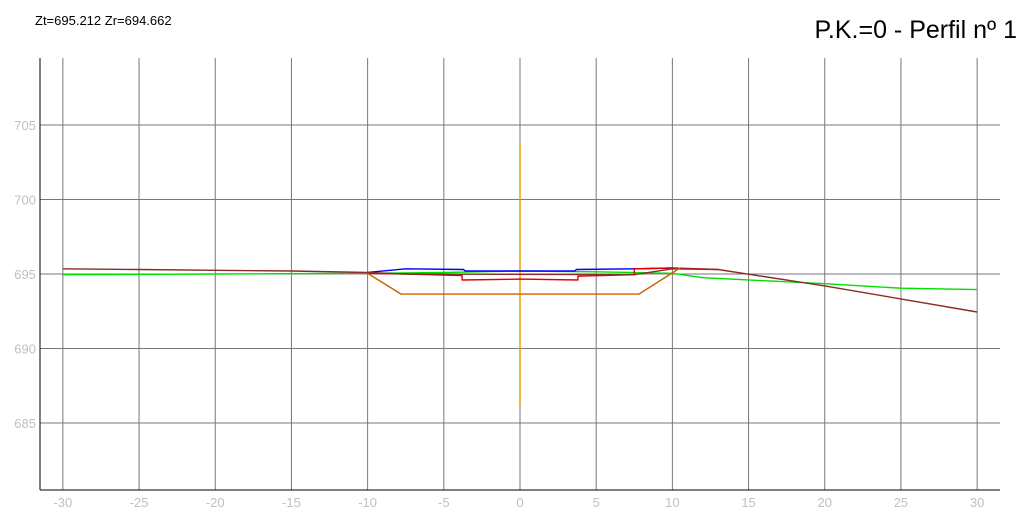 Image resolution: width=1025 pixels, height=516 pixels. What do you see at coordinates (25, 125) in the screenshot?
I see `y-tick-label: 705` at bounding box center [25, 125].